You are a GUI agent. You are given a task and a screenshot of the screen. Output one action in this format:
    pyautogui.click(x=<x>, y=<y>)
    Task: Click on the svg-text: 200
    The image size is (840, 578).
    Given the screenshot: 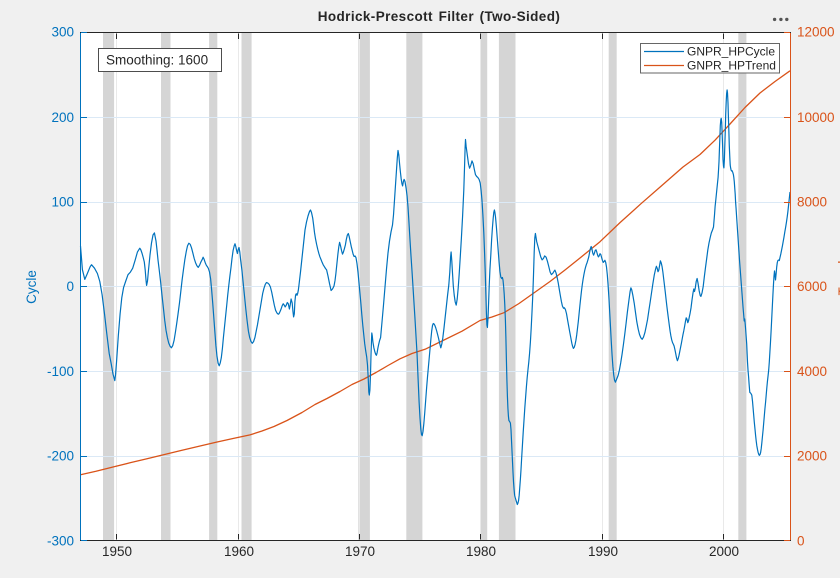 What is the action you would take?
    pyautogui.click(x=62, y=117)
    